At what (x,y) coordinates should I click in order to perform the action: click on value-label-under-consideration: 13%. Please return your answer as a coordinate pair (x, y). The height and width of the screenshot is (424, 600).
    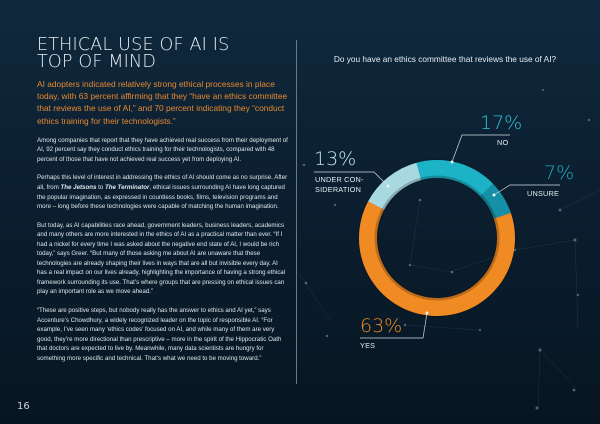
    Looking at the image, I should click on (335, 159).